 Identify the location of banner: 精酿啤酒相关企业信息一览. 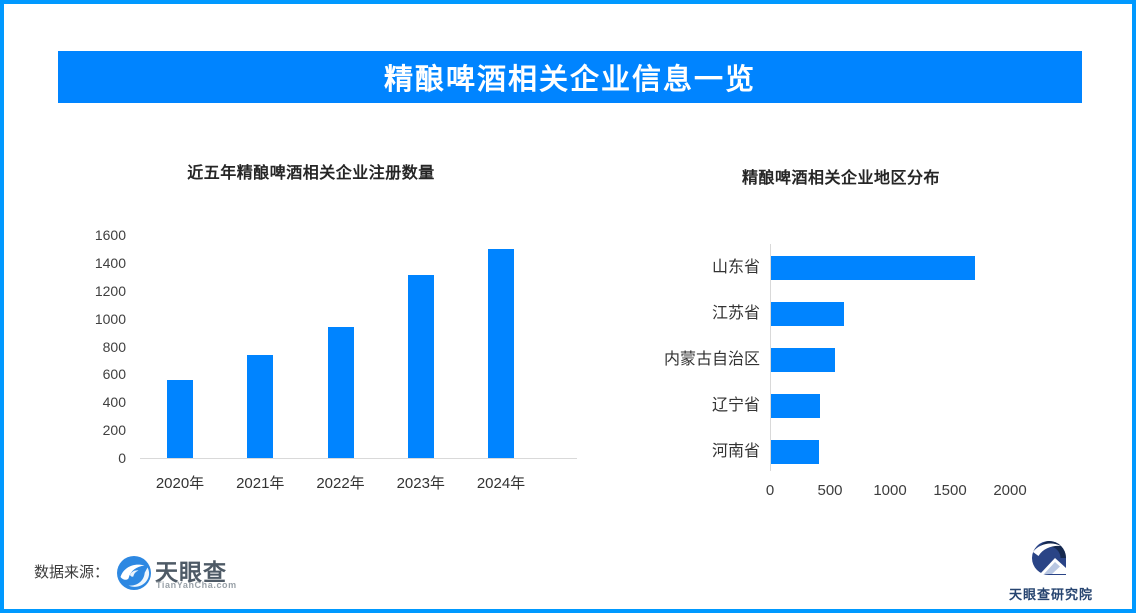
(570, 77).